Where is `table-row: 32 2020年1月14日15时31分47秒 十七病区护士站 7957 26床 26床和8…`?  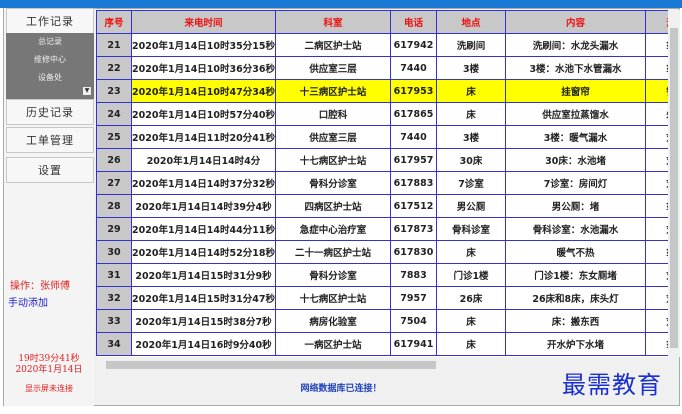 table-row: 32 2020年1月14日15时31分47秒 十七病区护士站 7957 26床 26床和8… is located at coordinates (382, 298).